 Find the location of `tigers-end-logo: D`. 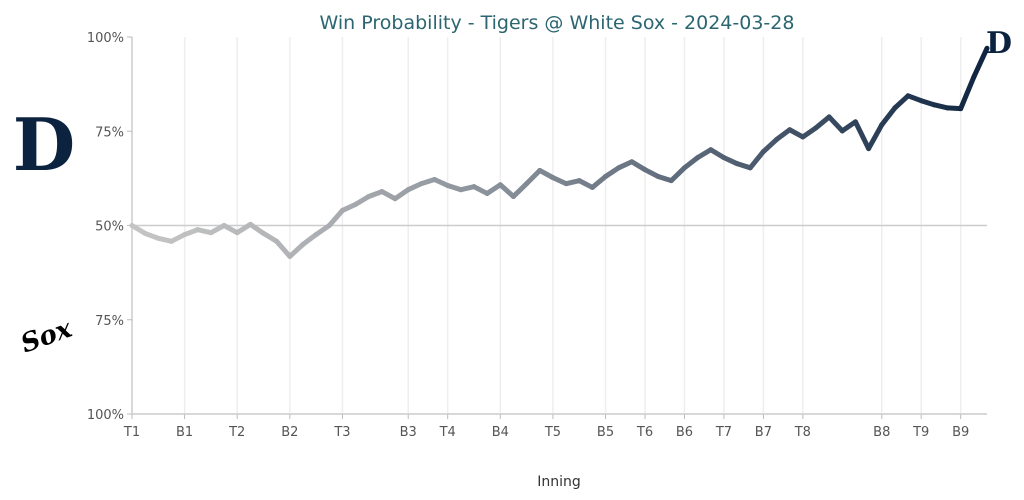

tigers-end-logo: D is located at coordinates (999, 43).